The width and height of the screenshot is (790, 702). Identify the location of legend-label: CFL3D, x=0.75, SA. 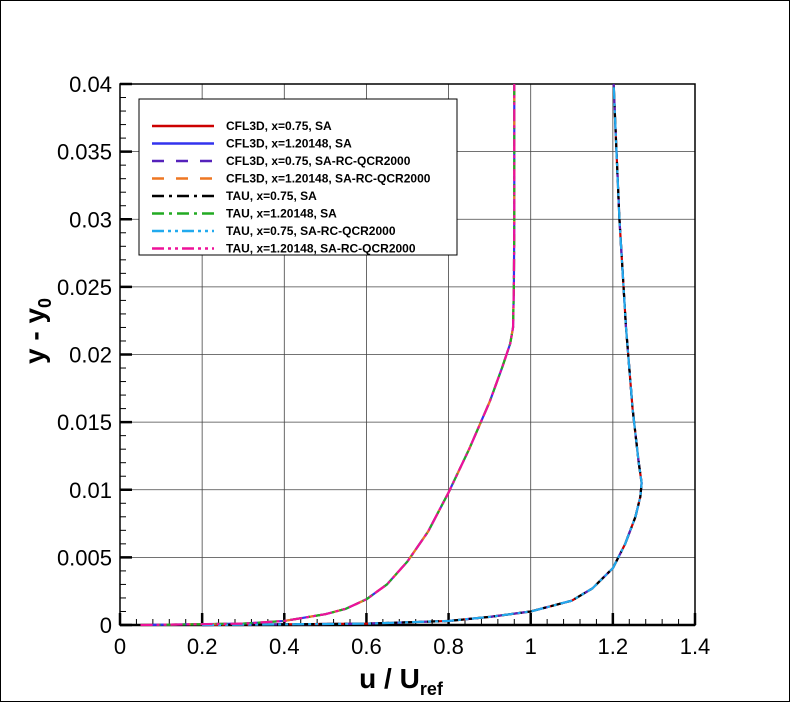
(279, 126).